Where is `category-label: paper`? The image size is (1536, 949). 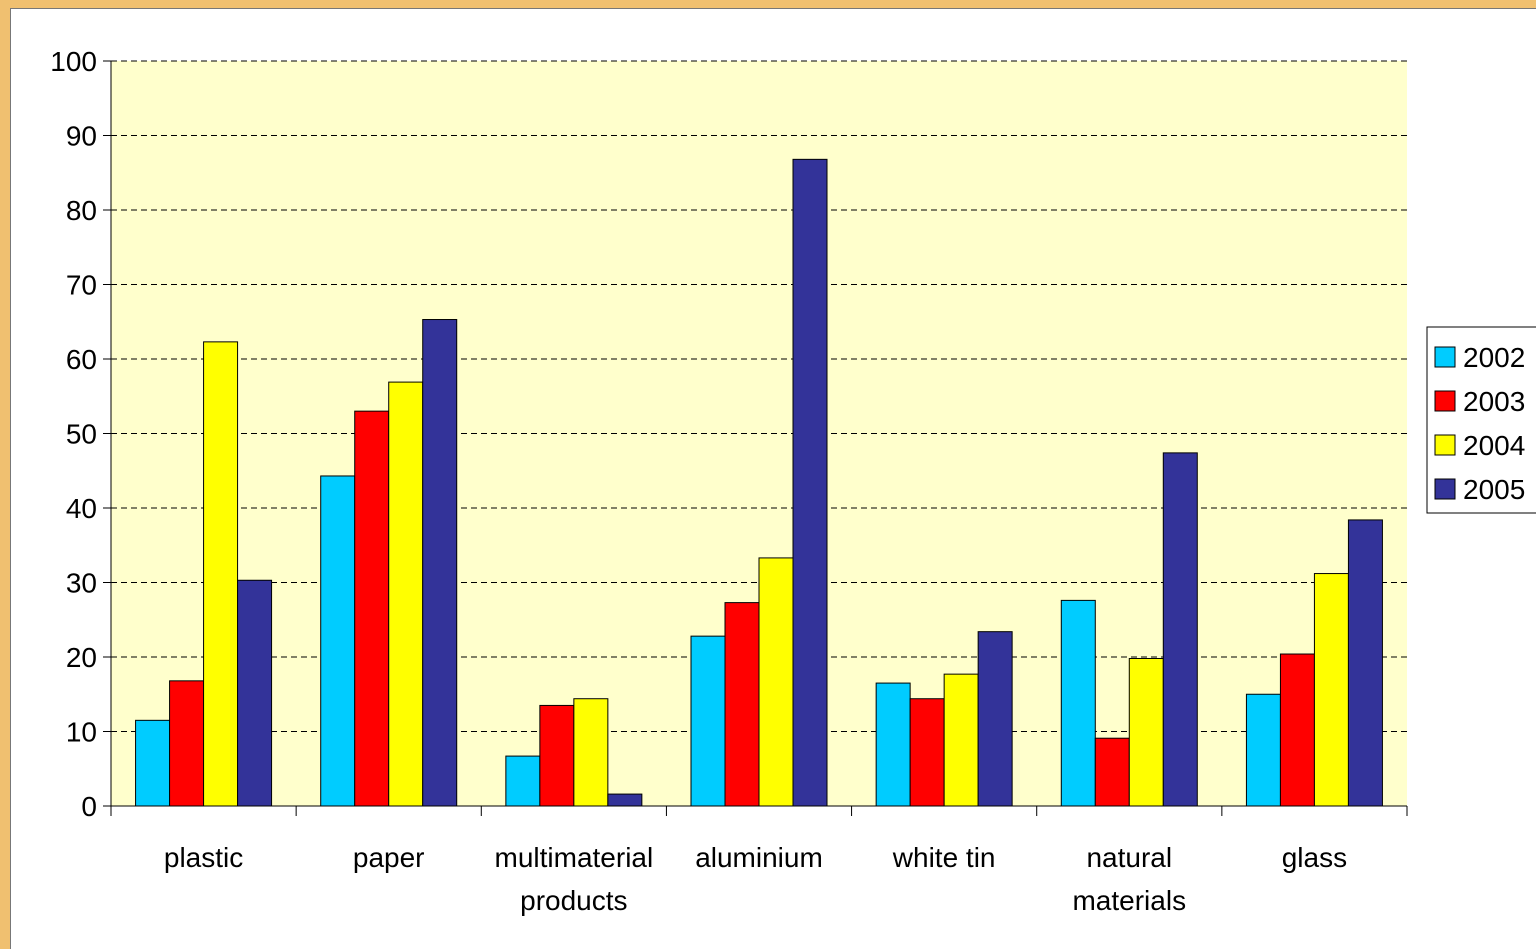
category-label: paper is located at coordinates (389, 857).